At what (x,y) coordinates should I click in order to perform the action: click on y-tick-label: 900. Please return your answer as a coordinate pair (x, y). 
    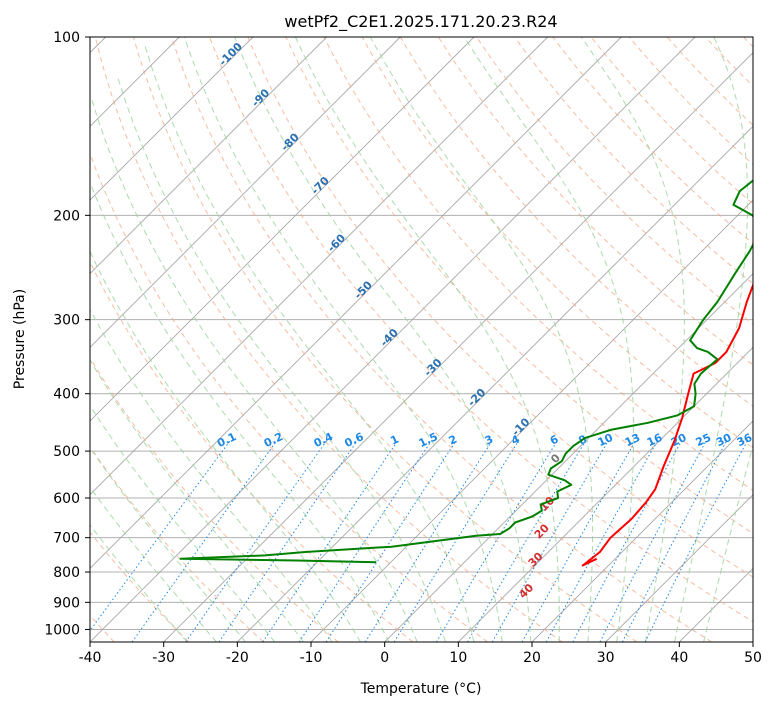
    Looking at the image, I should click on (66, 603).